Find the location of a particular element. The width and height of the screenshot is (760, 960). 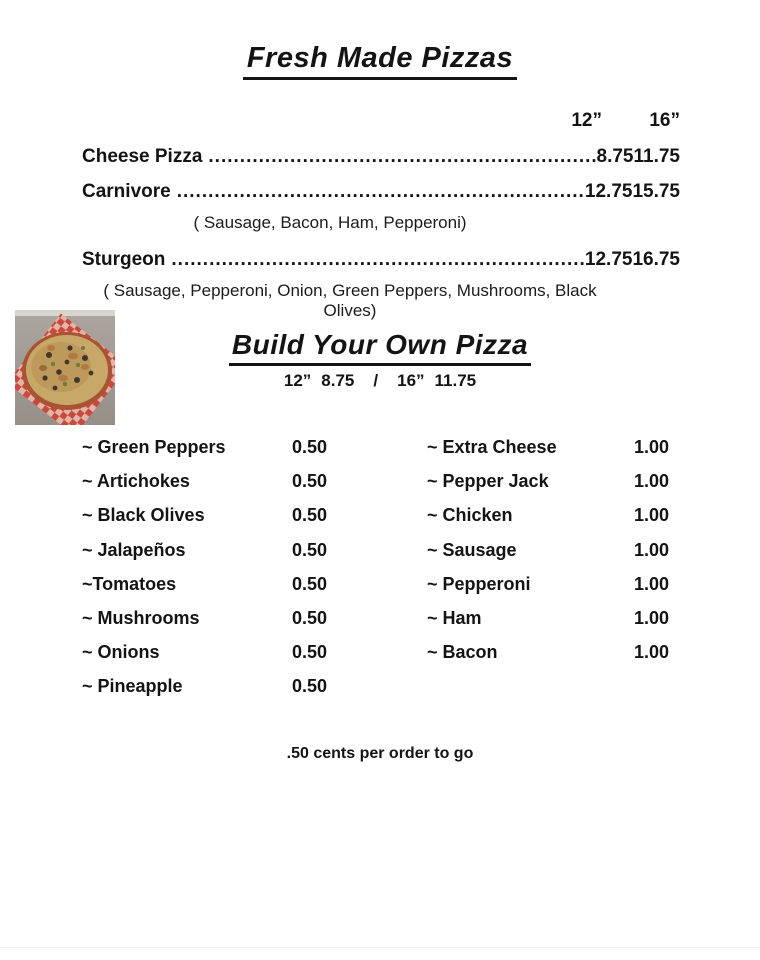

pizza-photo-image is located at coordinates (67, 373).